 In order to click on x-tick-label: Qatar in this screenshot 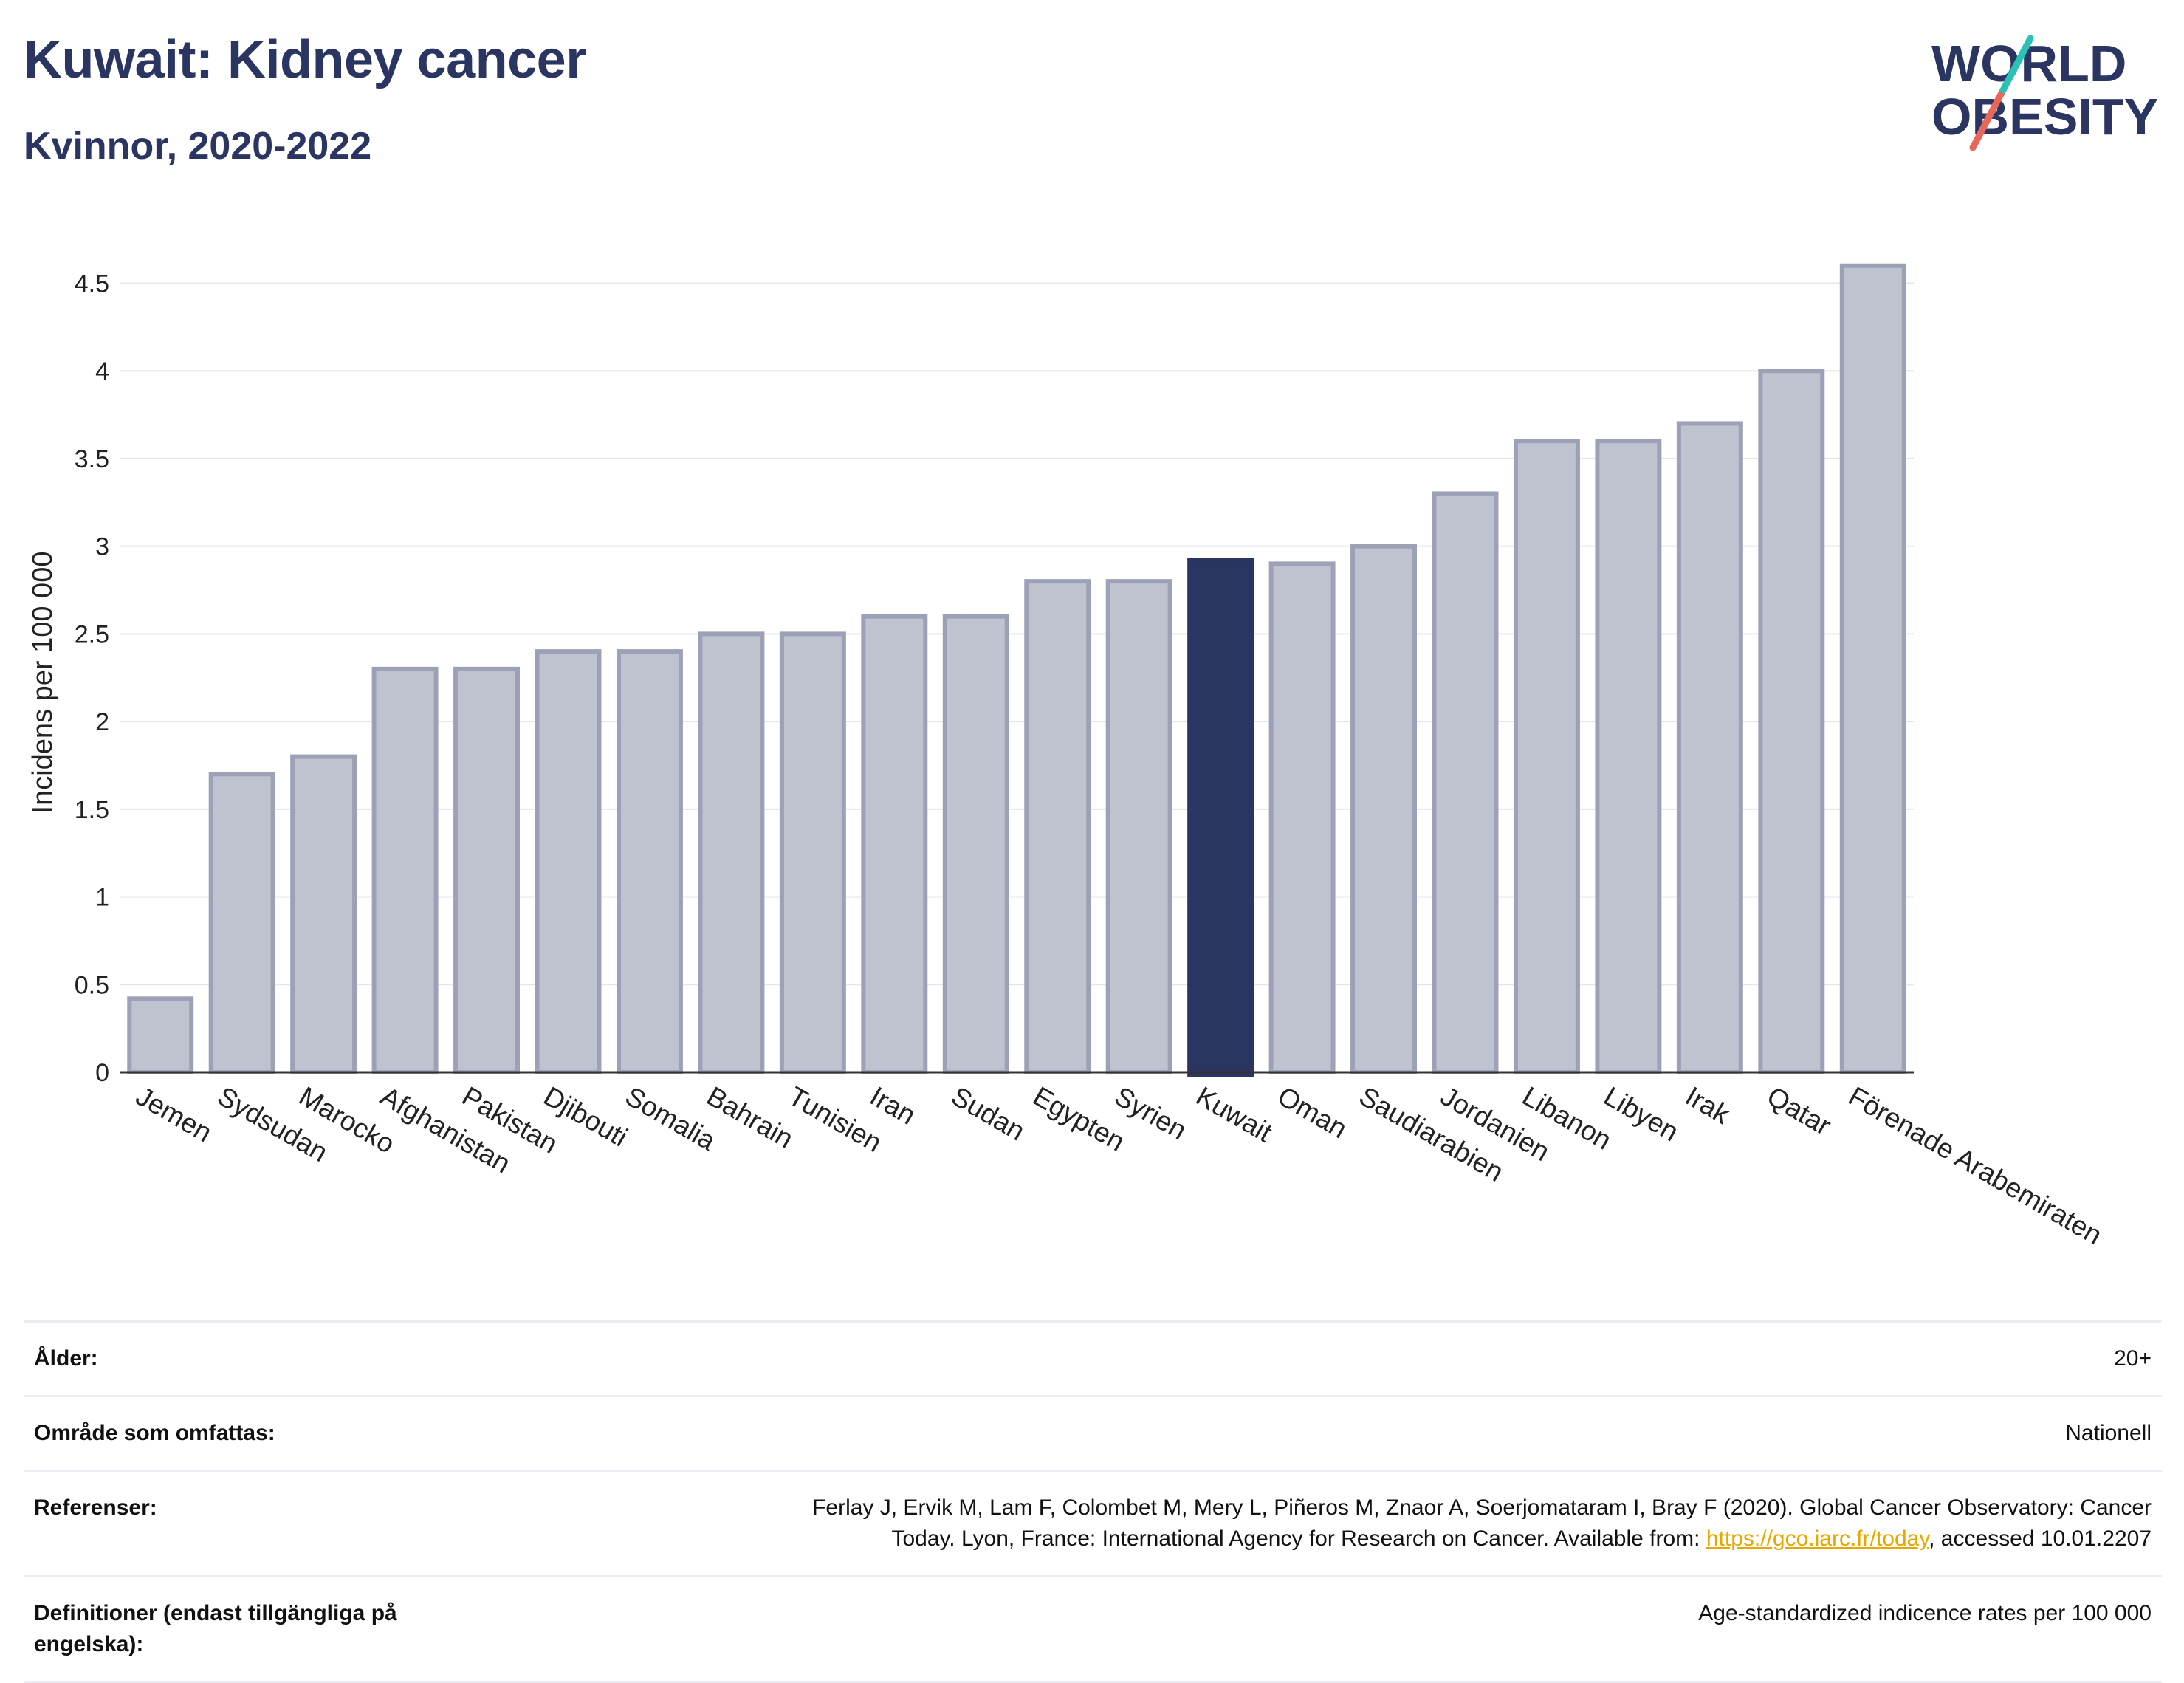, I will do `click(1799, 1110)`.